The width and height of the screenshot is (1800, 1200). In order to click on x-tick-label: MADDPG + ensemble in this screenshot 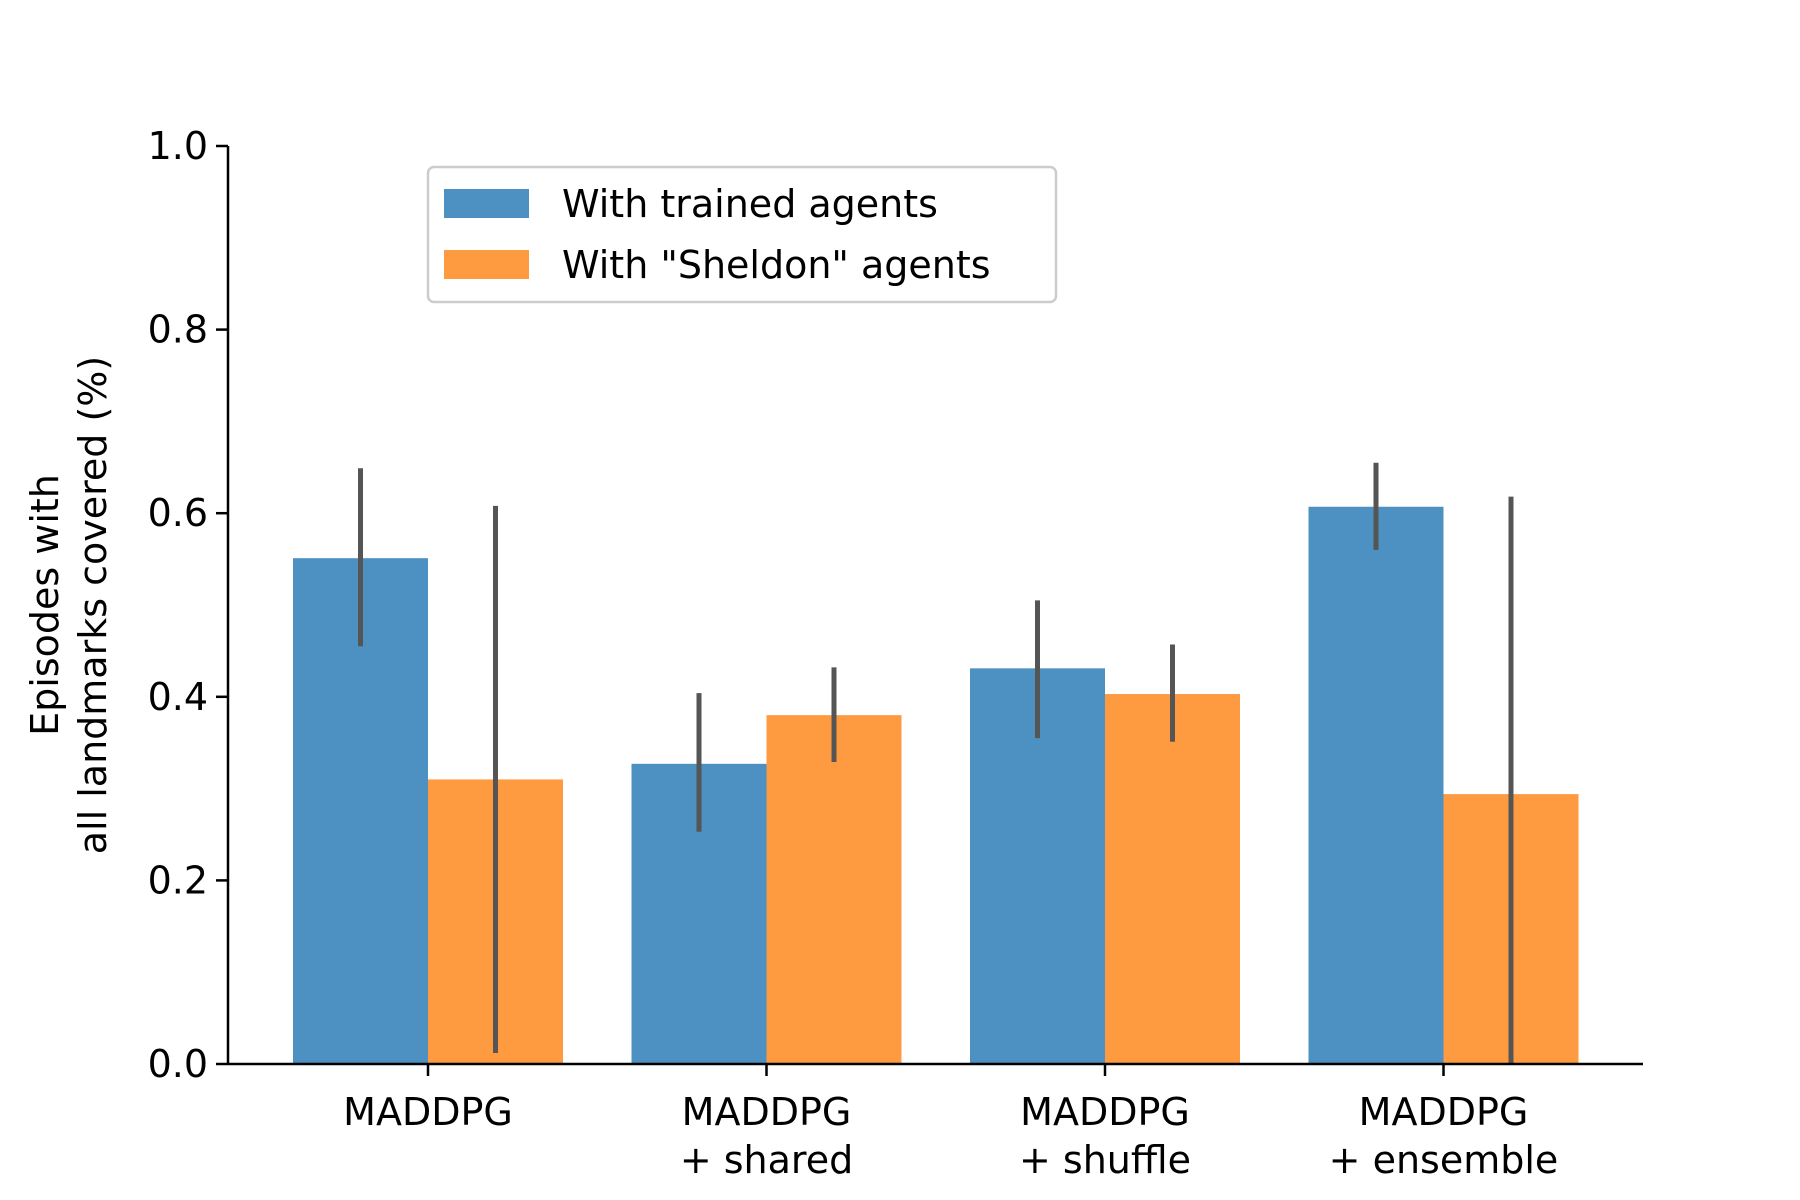, I will do `click(1444, 1136)`.